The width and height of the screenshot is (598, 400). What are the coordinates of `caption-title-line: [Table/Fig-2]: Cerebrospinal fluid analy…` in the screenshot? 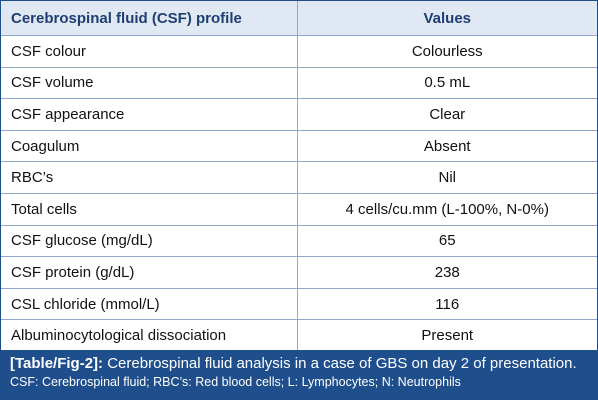 It's located at (299, 363).